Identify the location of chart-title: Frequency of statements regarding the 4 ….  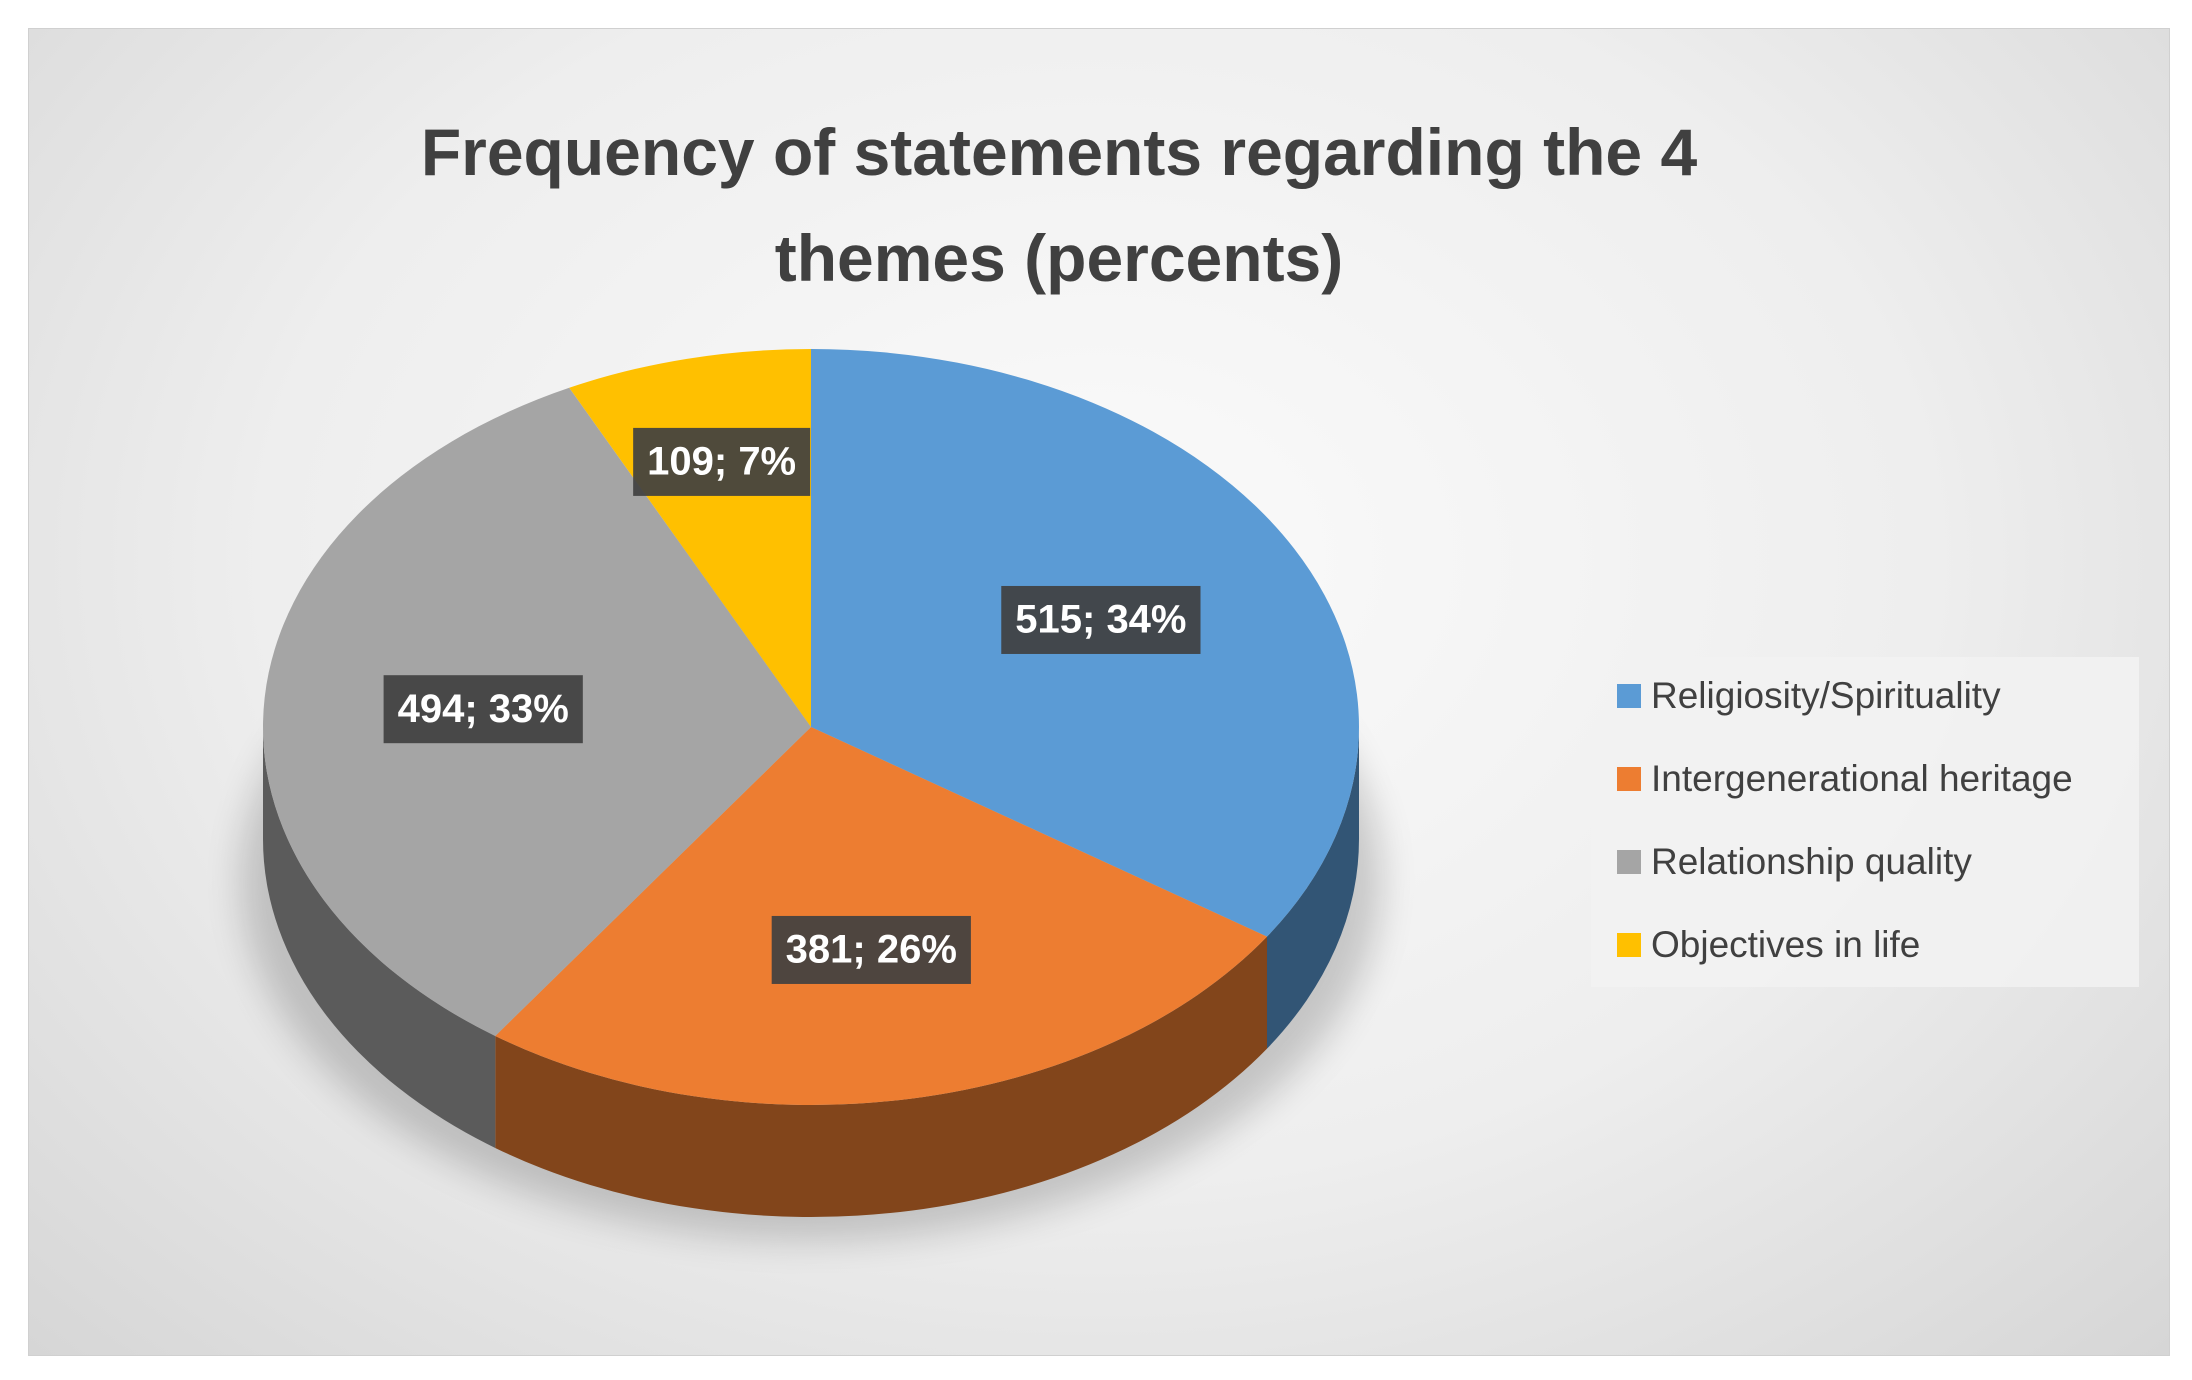
(1059, 205).